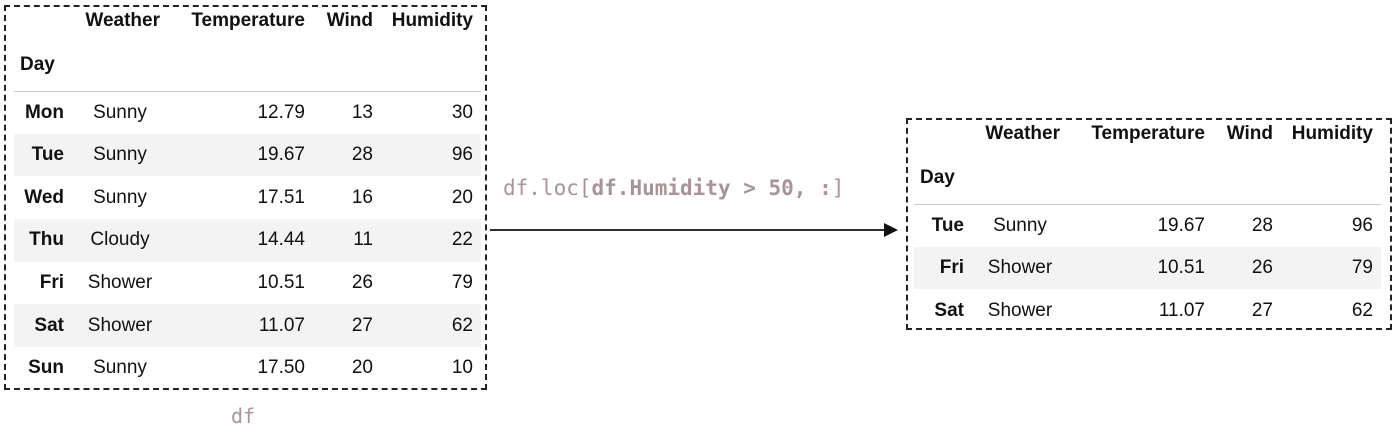 Image resolution: width=1400 pixels, height=440 pixels. Describe the element at coordinates (46, 240) in the screenshot. I see `row-index: Thu` at that location.